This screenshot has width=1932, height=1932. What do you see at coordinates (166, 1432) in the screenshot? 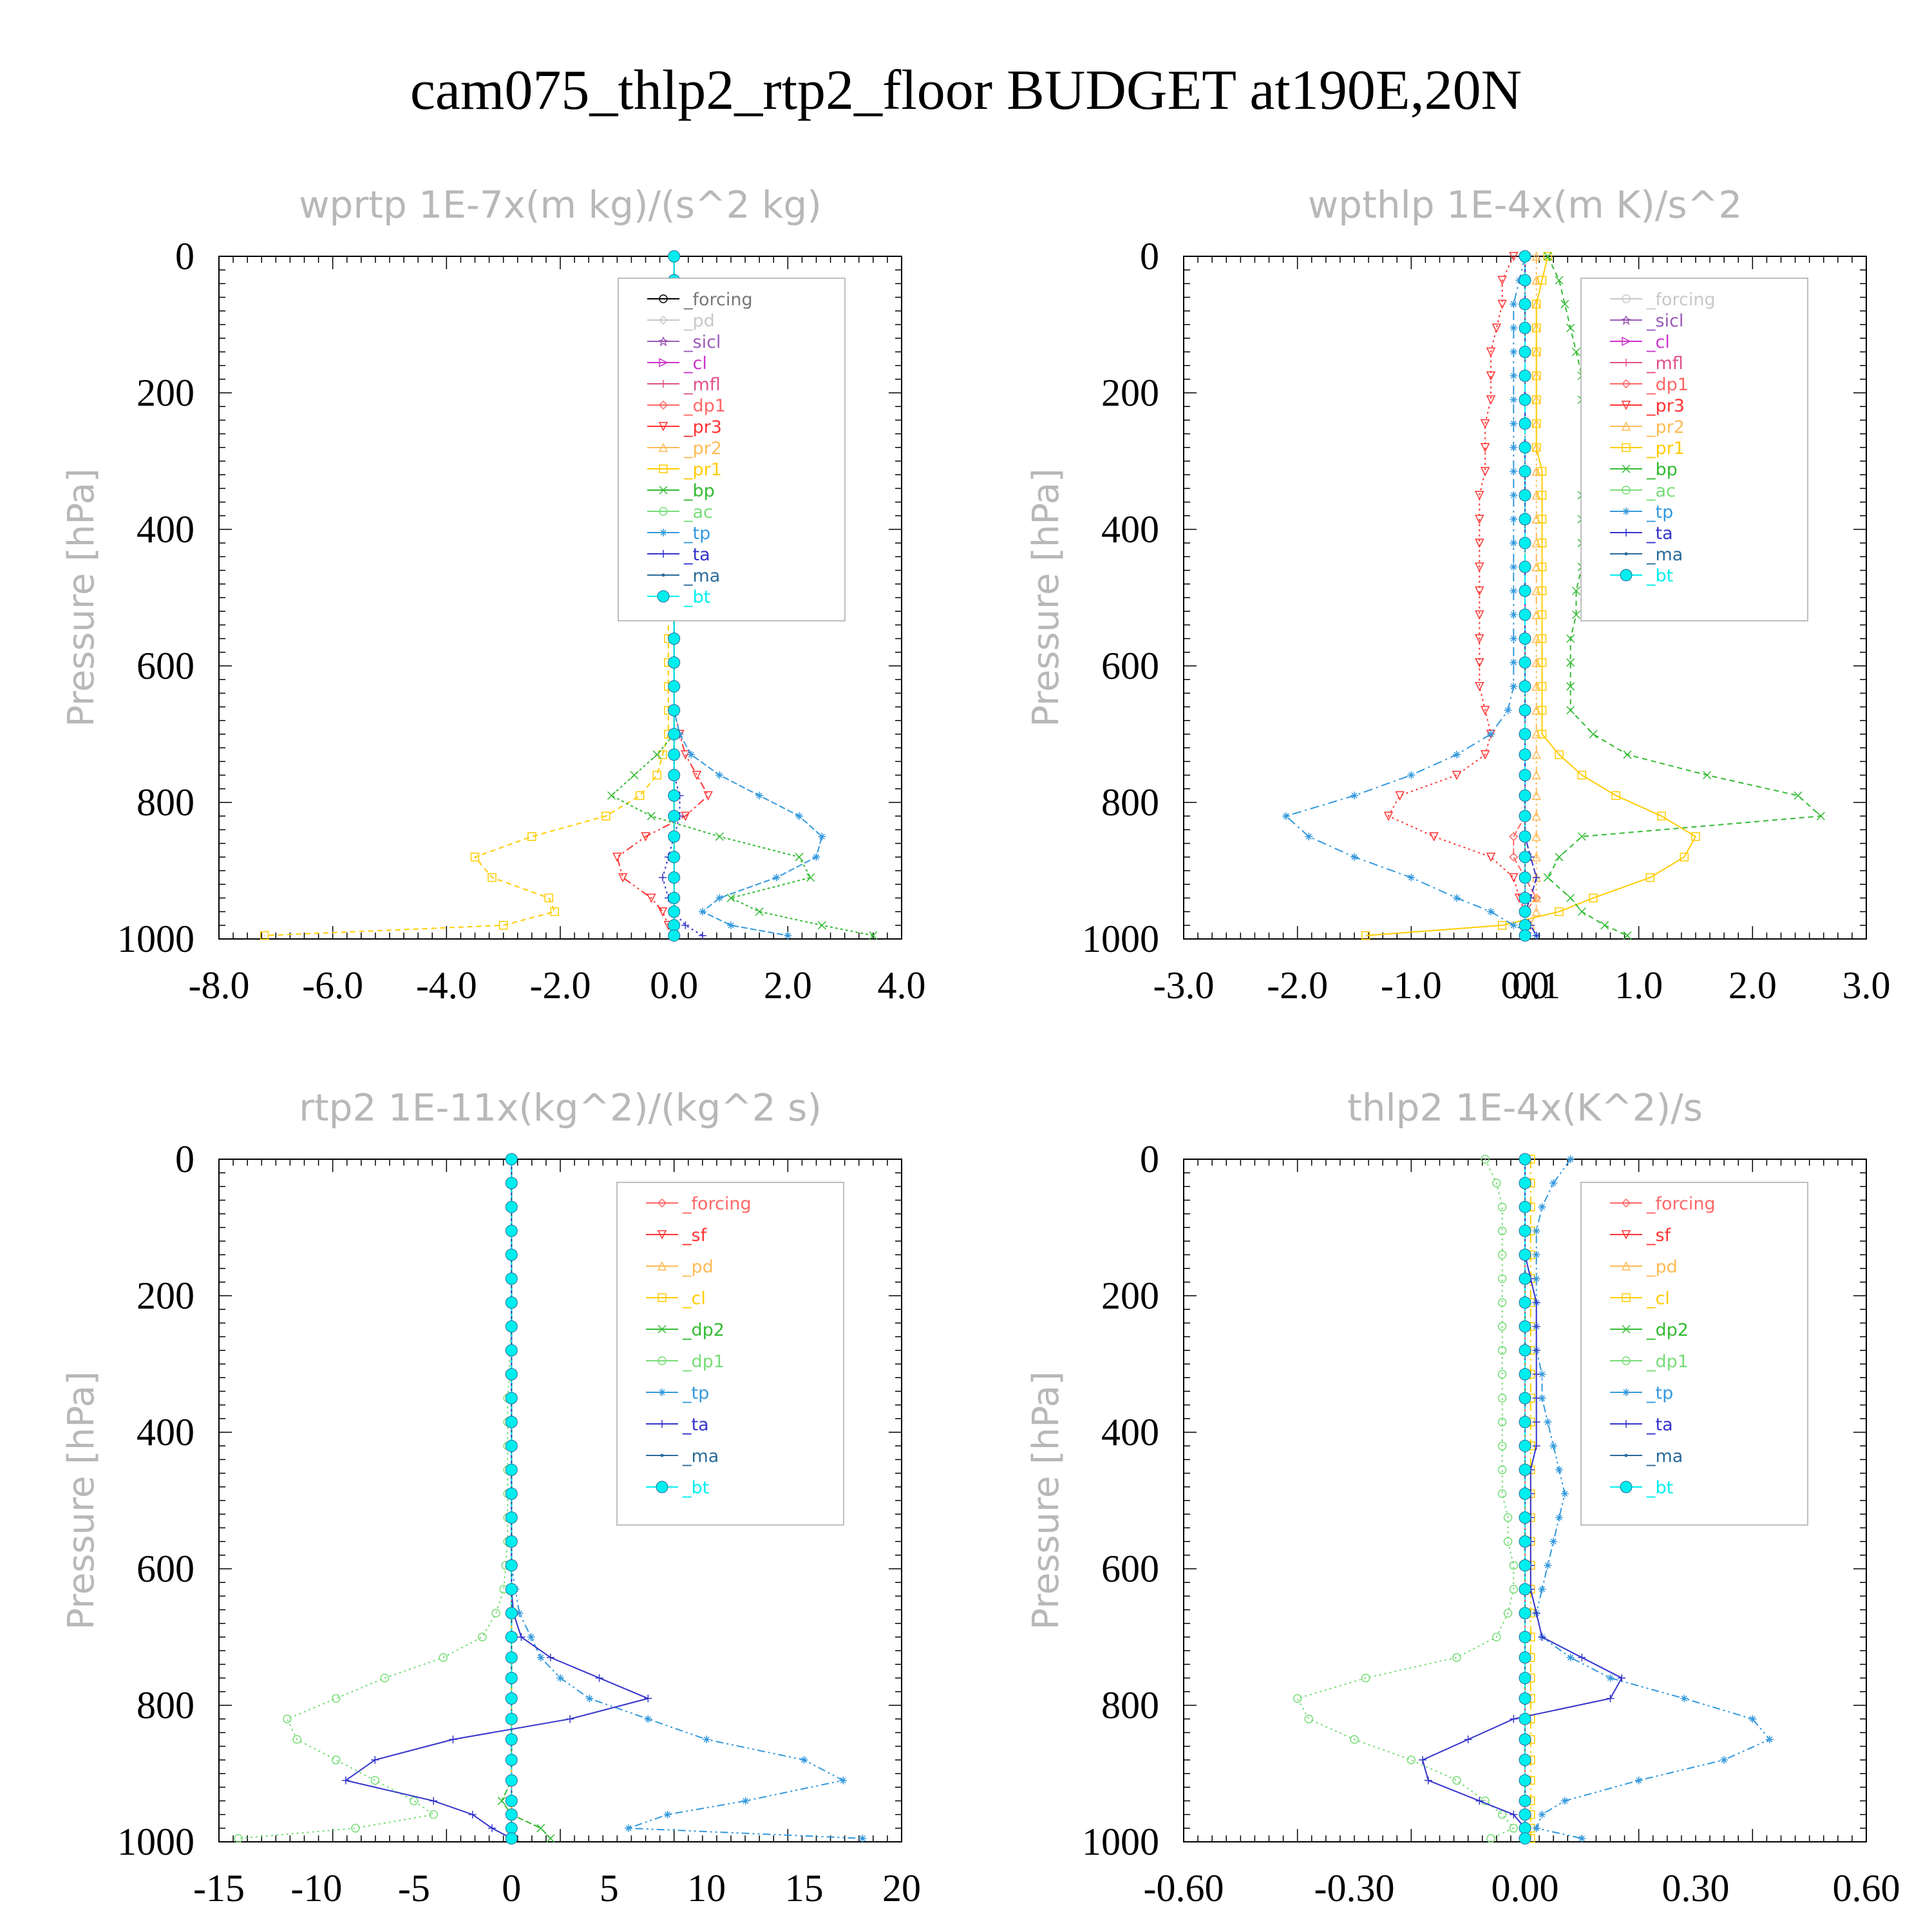
I see `y-tick-label: 400` at bounding box center [166, 1432].